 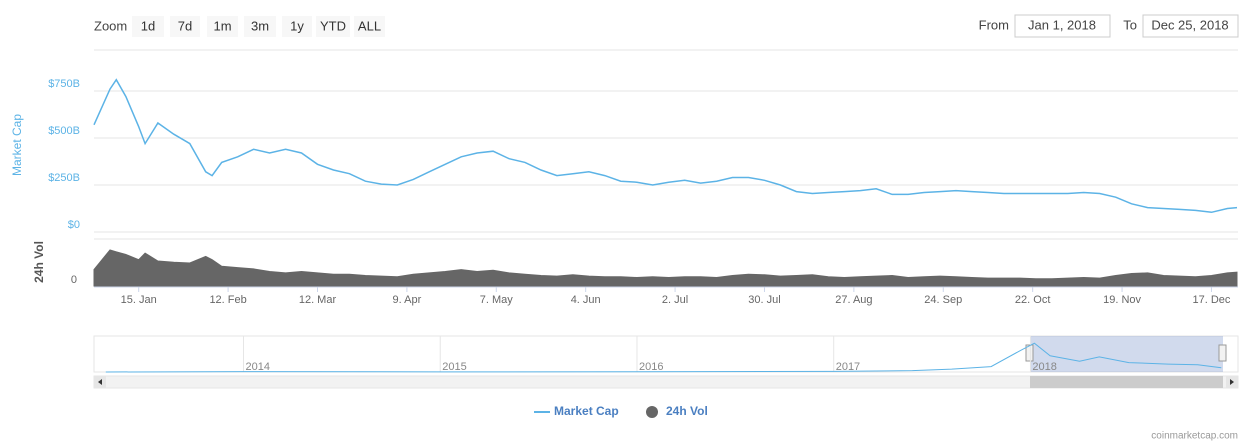 What do you see at coordinates (665, 268) in the screenshot?
I see `series-area` at bounding box center [665, 268].